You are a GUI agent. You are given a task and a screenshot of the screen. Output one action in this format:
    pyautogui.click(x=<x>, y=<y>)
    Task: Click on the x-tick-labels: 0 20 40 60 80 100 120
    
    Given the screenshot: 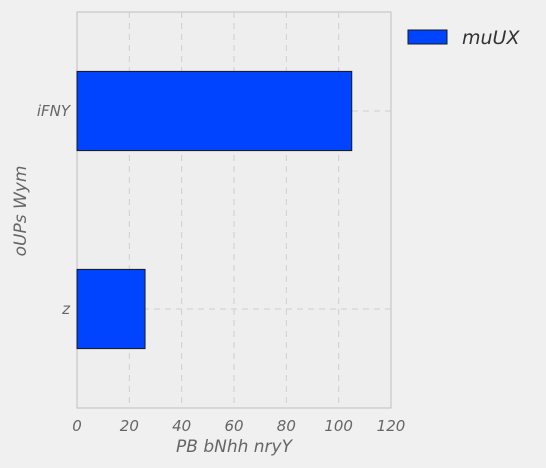 What is the action you would take?
    pyautogui.click(x=238, y=426)
    